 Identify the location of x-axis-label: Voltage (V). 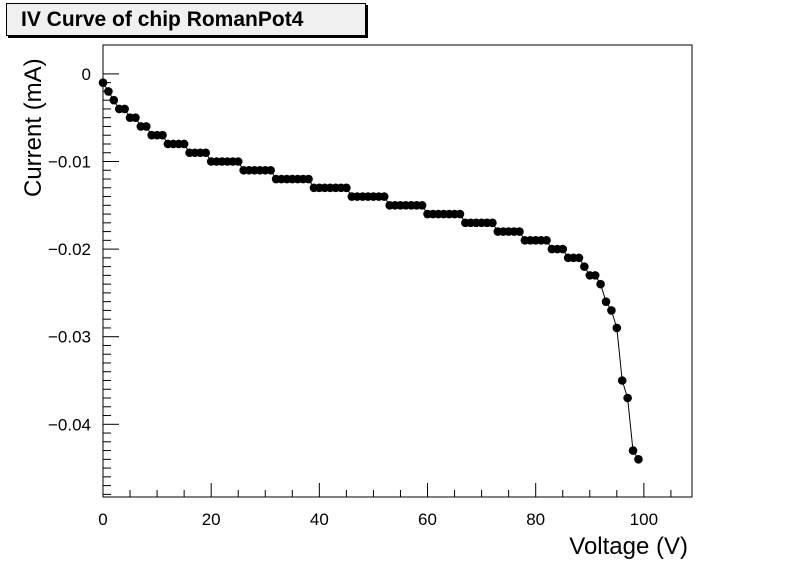
(628, 546).